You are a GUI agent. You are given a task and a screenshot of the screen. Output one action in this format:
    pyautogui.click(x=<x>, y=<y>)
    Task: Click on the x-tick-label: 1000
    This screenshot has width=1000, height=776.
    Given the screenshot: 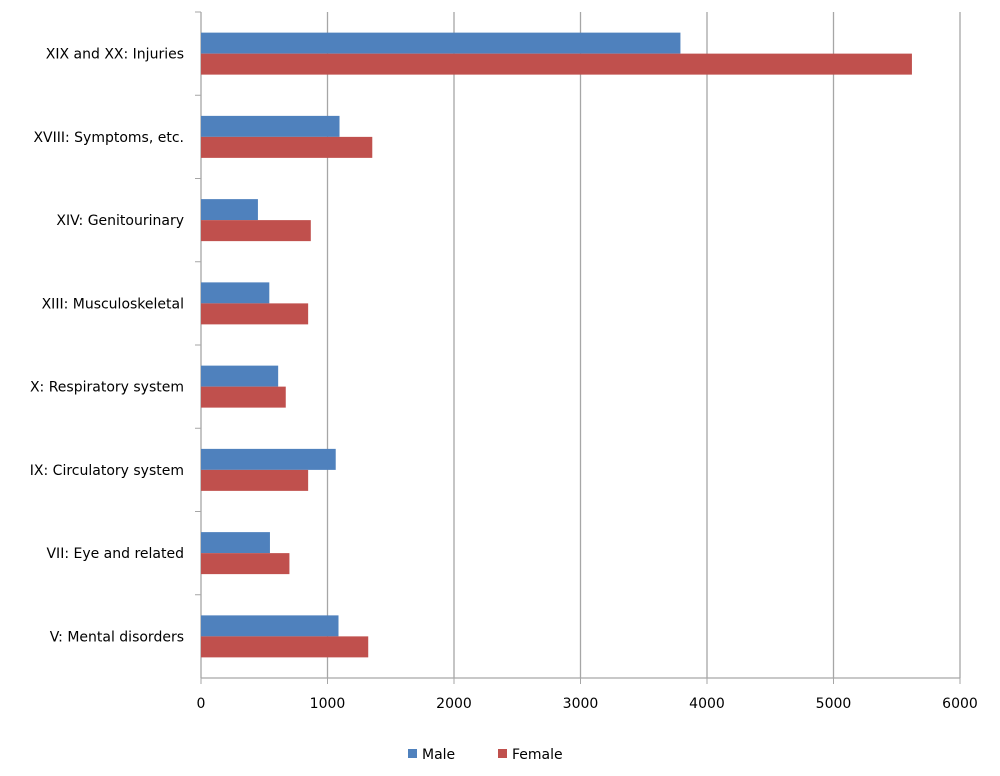 What is the action you would take?
    pyautogui.click(x=328, y=704)
    